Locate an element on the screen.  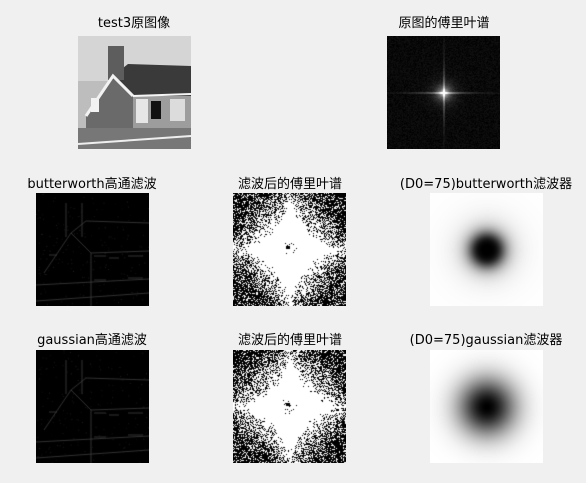
gaussian-filtered-image is located at coordinates (92, 406).